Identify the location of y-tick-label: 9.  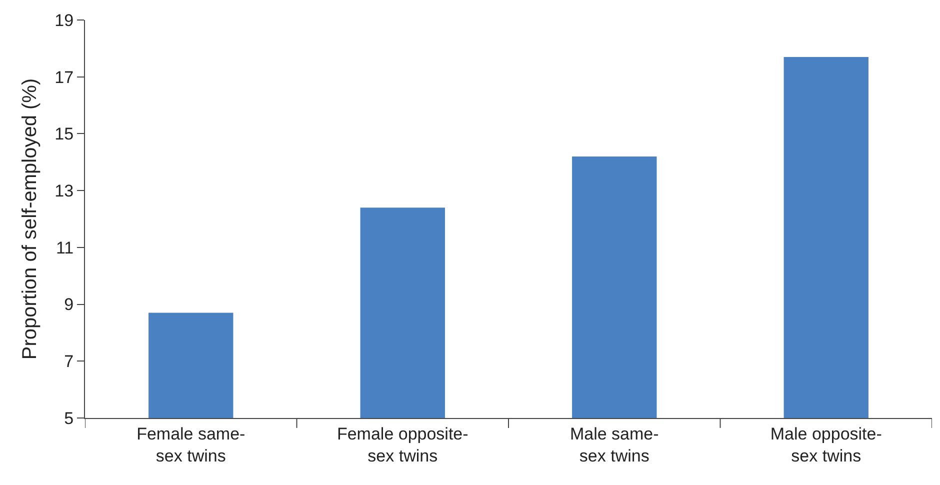
(69, 304).